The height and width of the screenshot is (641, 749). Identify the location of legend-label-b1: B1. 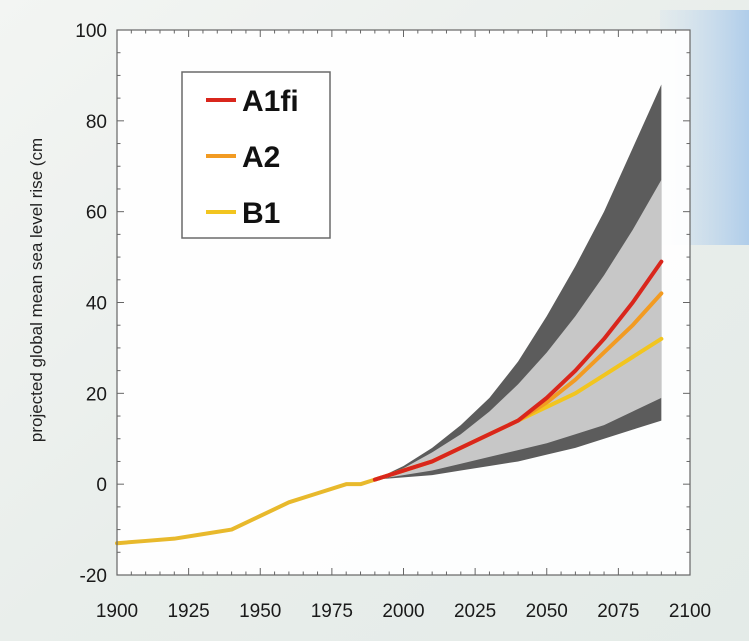
(261, 213).